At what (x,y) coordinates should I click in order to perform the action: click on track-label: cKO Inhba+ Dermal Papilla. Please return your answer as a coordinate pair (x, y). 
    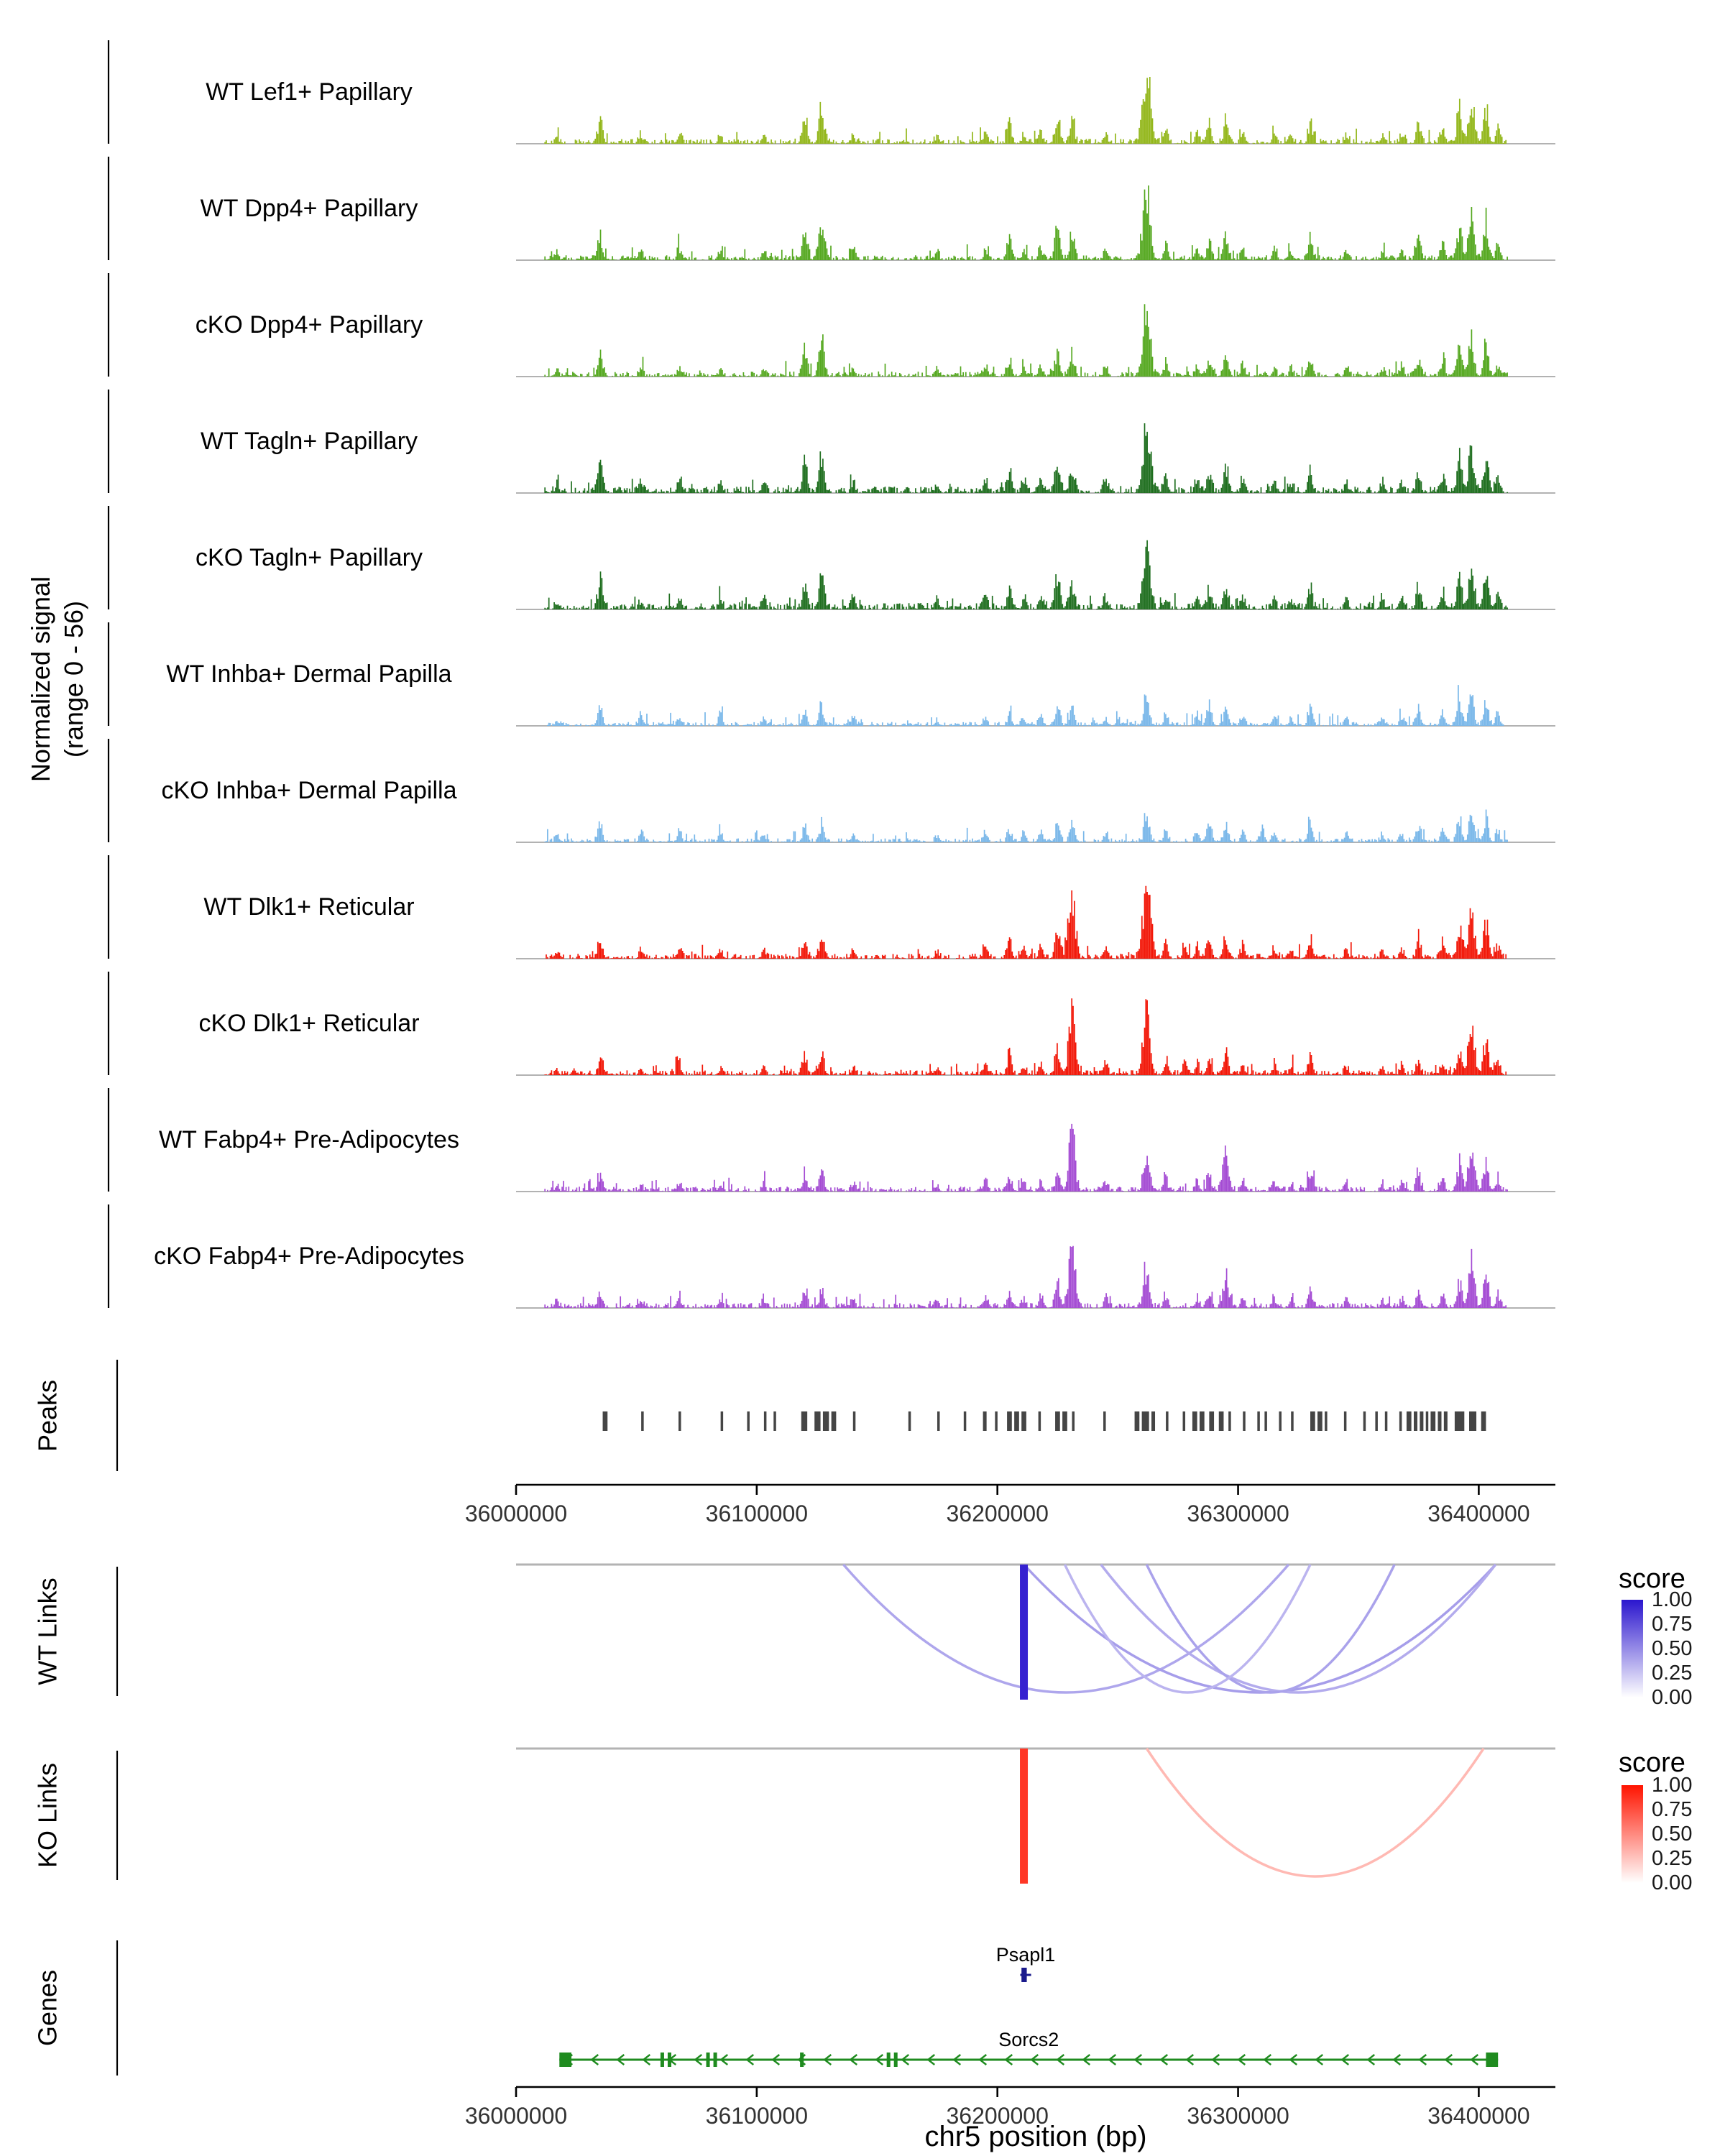
    Looking at the image, I should click on (309, 791).